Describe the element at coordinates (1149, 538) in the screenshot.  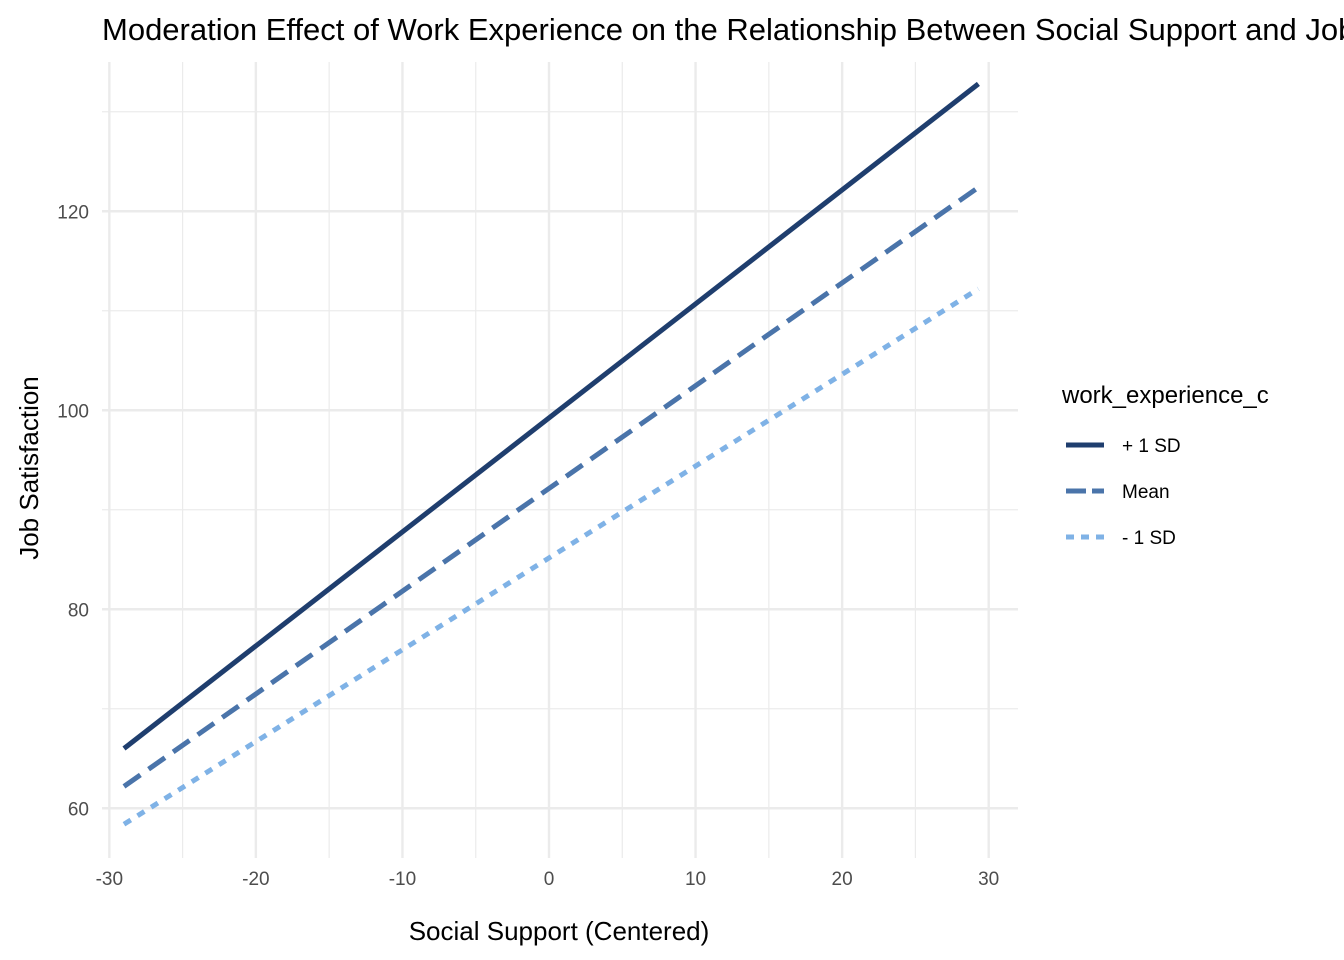
I see `legend-label: - 1 SD` at that location.